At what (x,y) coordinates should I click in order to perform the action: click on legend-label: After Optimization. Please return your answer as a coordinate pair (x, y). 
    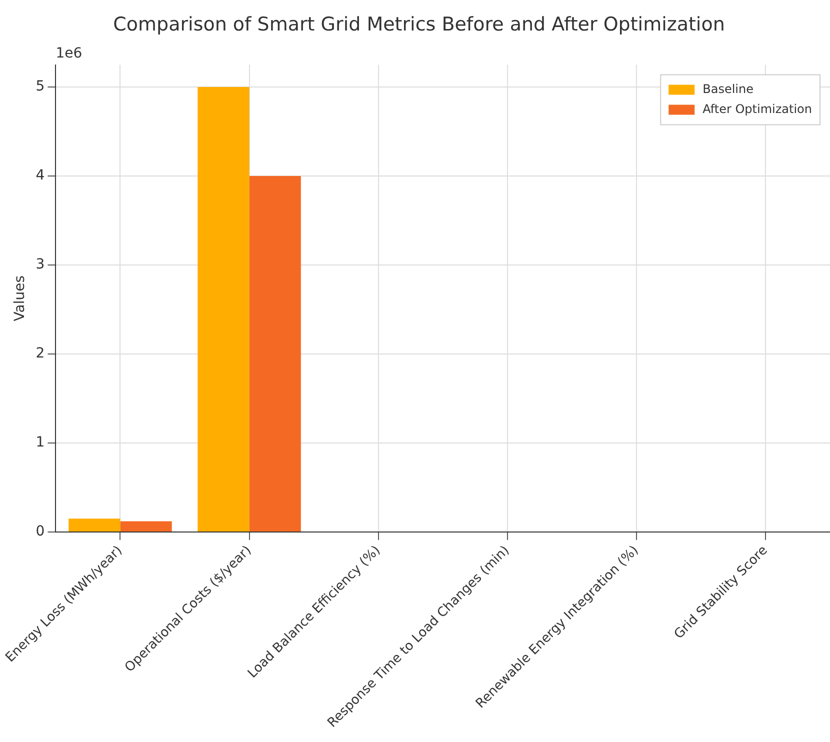
    Looking at the image, I should click on (757, 109).